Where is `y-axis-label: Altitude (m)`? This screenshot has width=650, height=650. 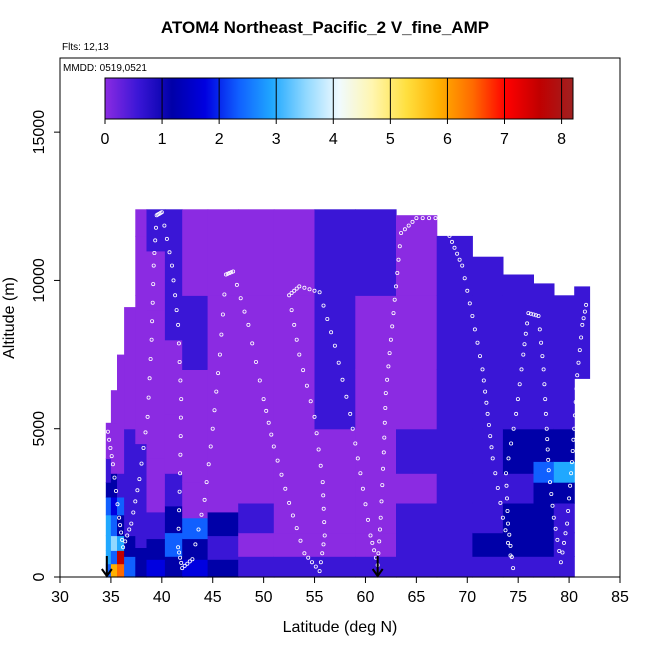
y-axis-label: Altitude (m) is located at coordinates (9, 318).